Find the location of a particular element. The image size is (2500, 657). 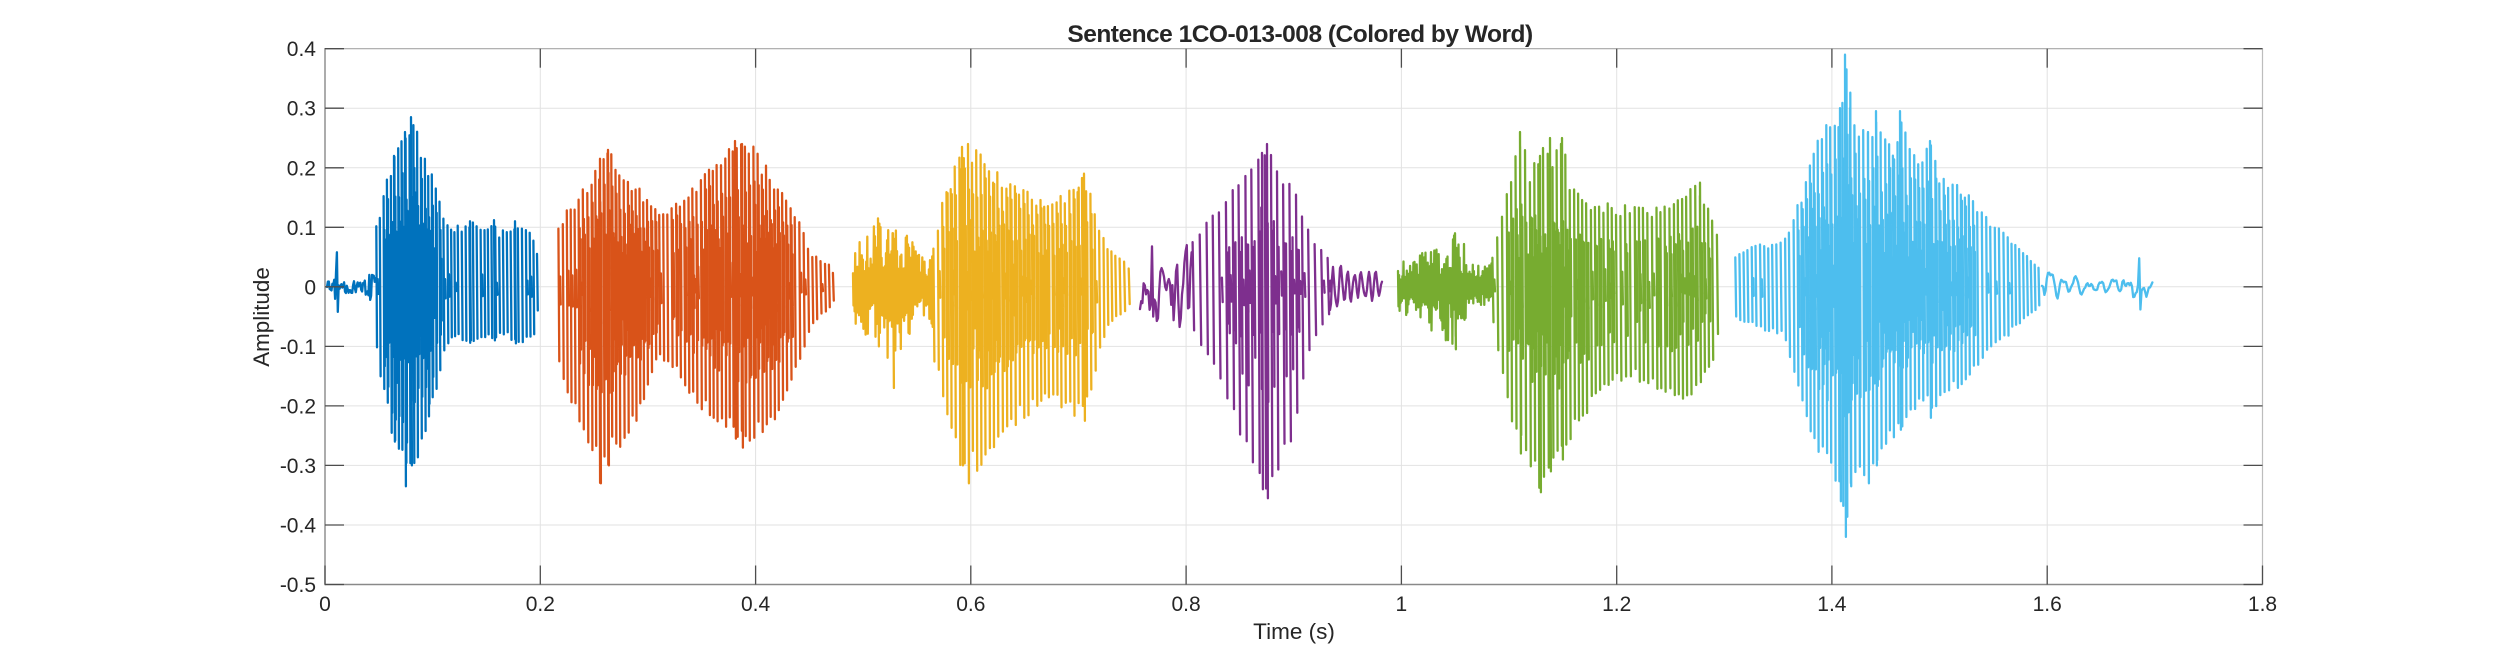

svg-text: 1 is located at coordinates (1402, 604).